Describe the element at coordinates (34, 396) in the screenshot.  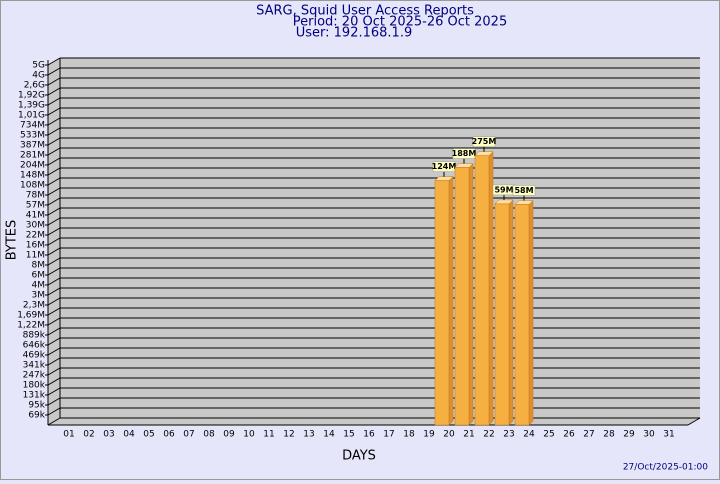
I see `y-tick-label: 131k` at that location.